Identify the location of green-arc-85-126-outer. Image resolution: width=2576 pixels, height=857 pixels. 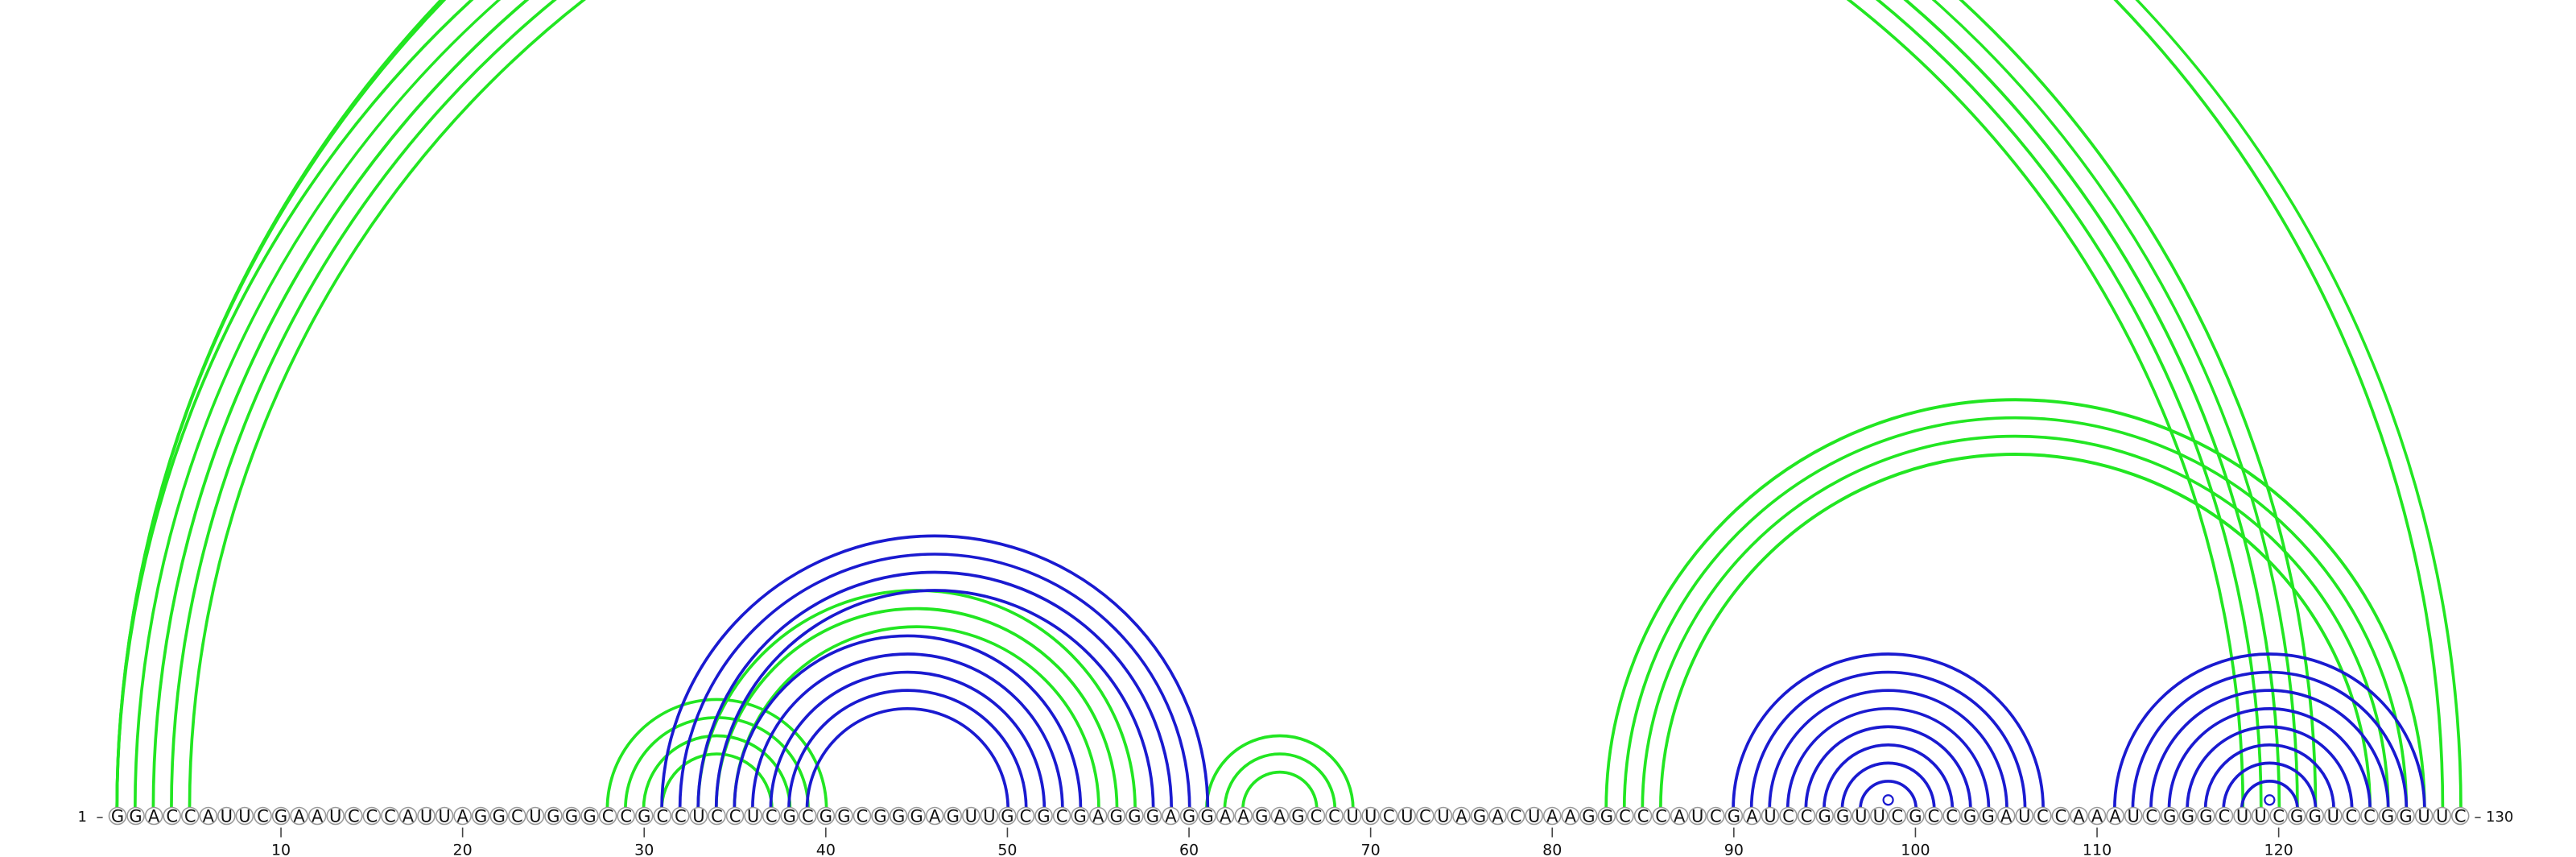
(2015, 621).